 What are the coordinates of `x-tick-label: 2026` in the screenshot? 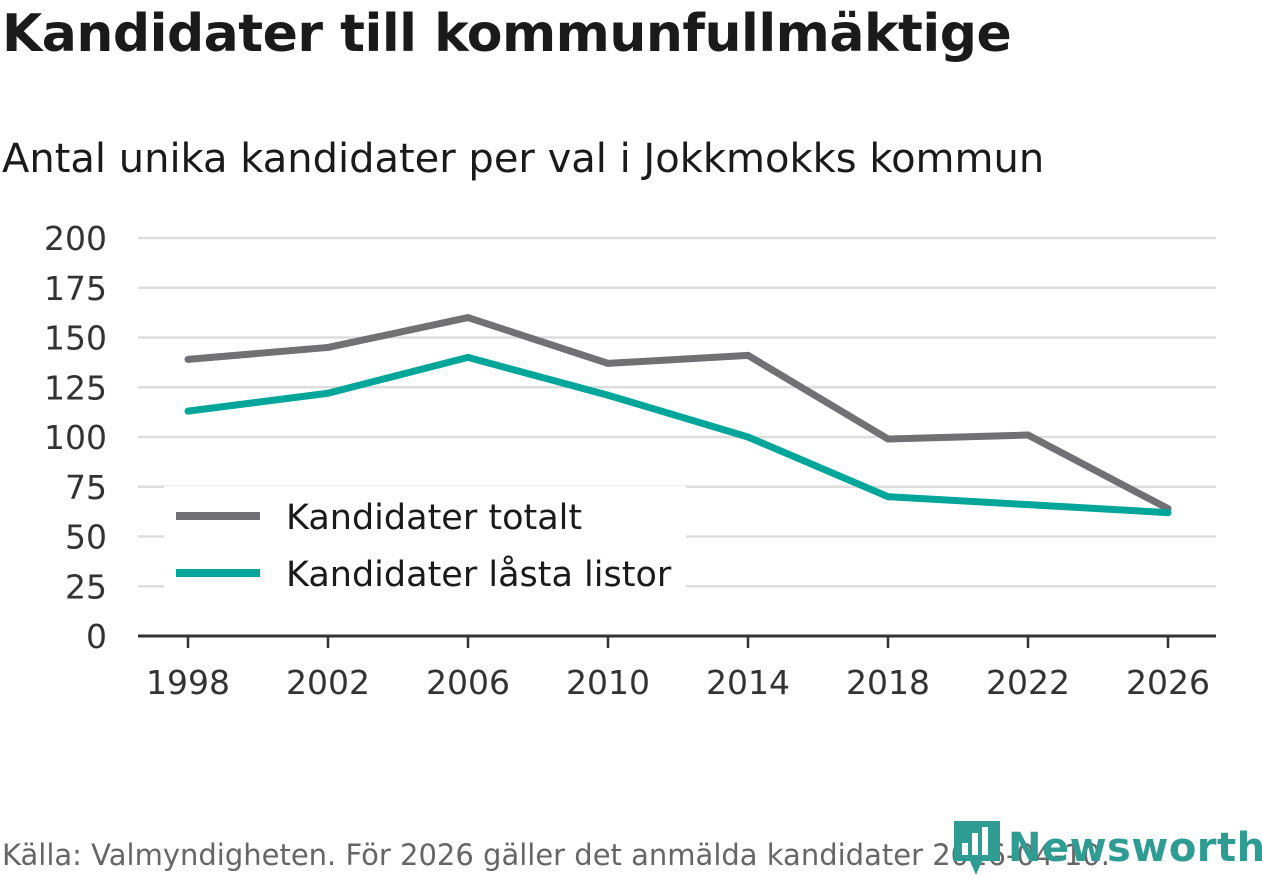 It's located at (1168, 682).